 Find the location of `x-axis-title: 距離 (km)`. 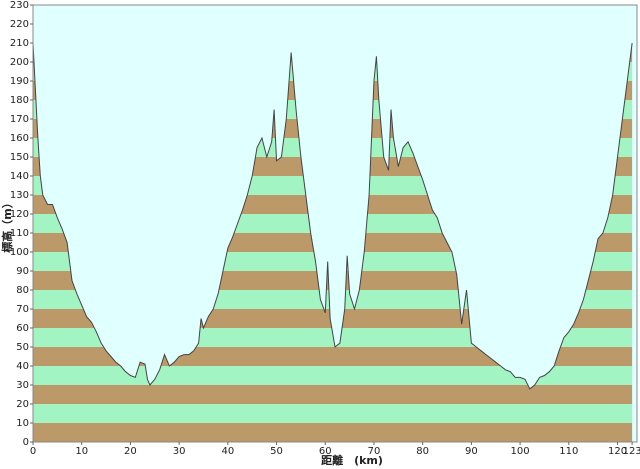

x-axis-title: 距離 (km) is located at coordinates (352, 460).